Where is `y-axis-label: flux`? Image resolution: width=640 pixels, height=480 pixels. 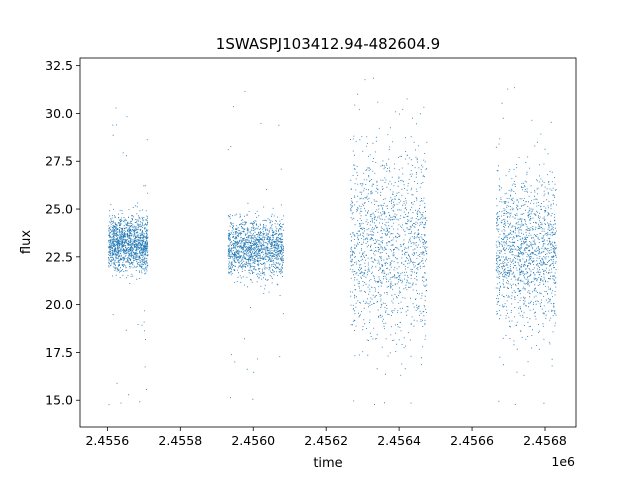
y-axis-label: flux is located at coordinates (26, 242).